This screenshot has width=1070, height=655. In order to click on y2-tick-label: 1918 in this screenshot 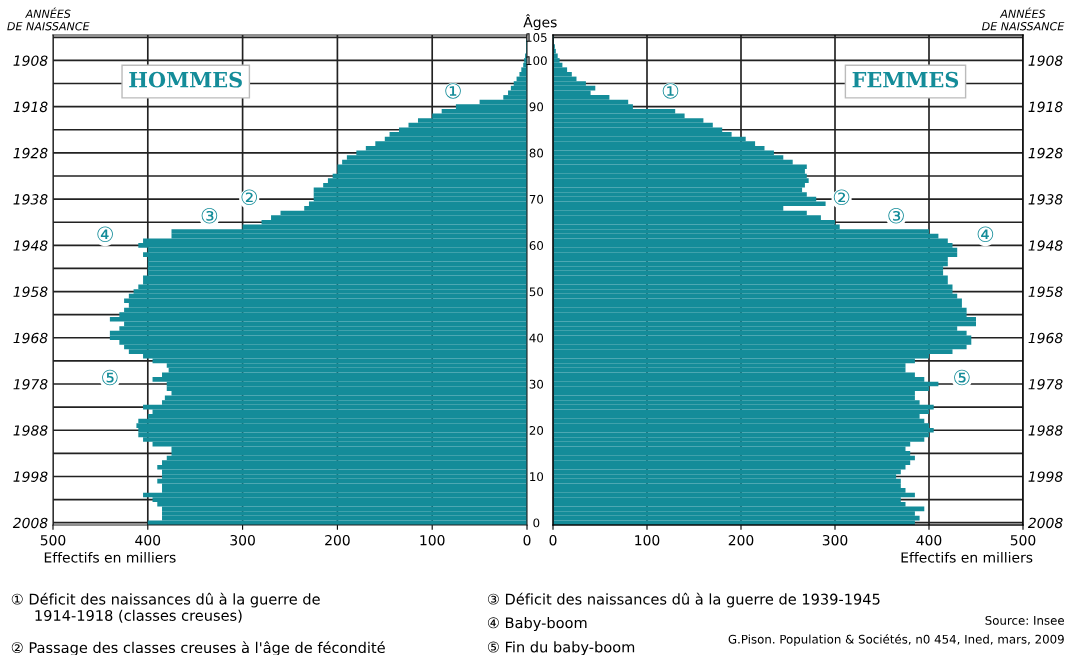, I will do `click(1045, 107)`.